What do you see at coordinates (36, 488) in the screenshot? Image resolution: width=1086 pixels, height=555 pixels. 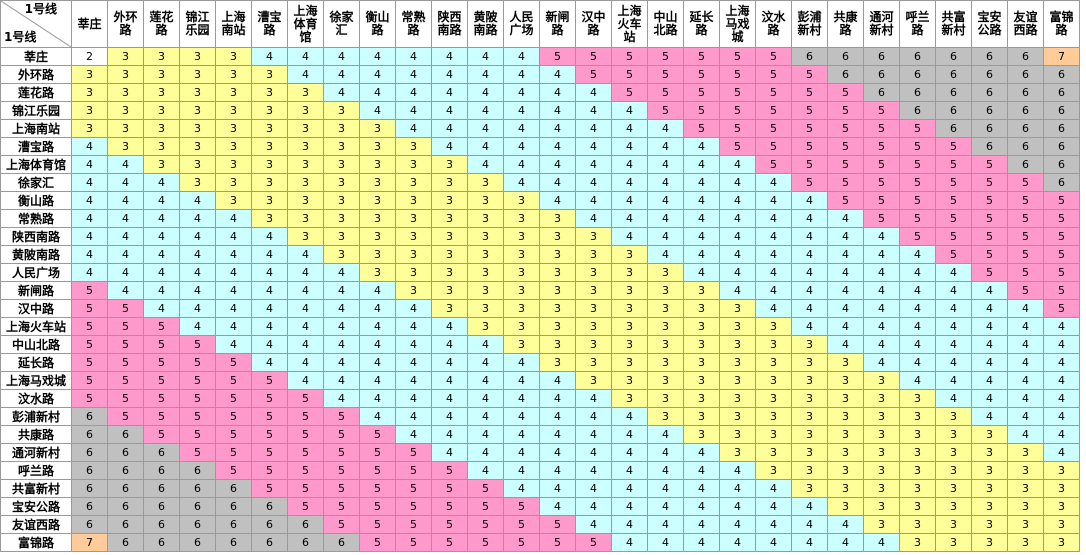 I see `row-header: 共富新村` at bounding box center [36, 488].